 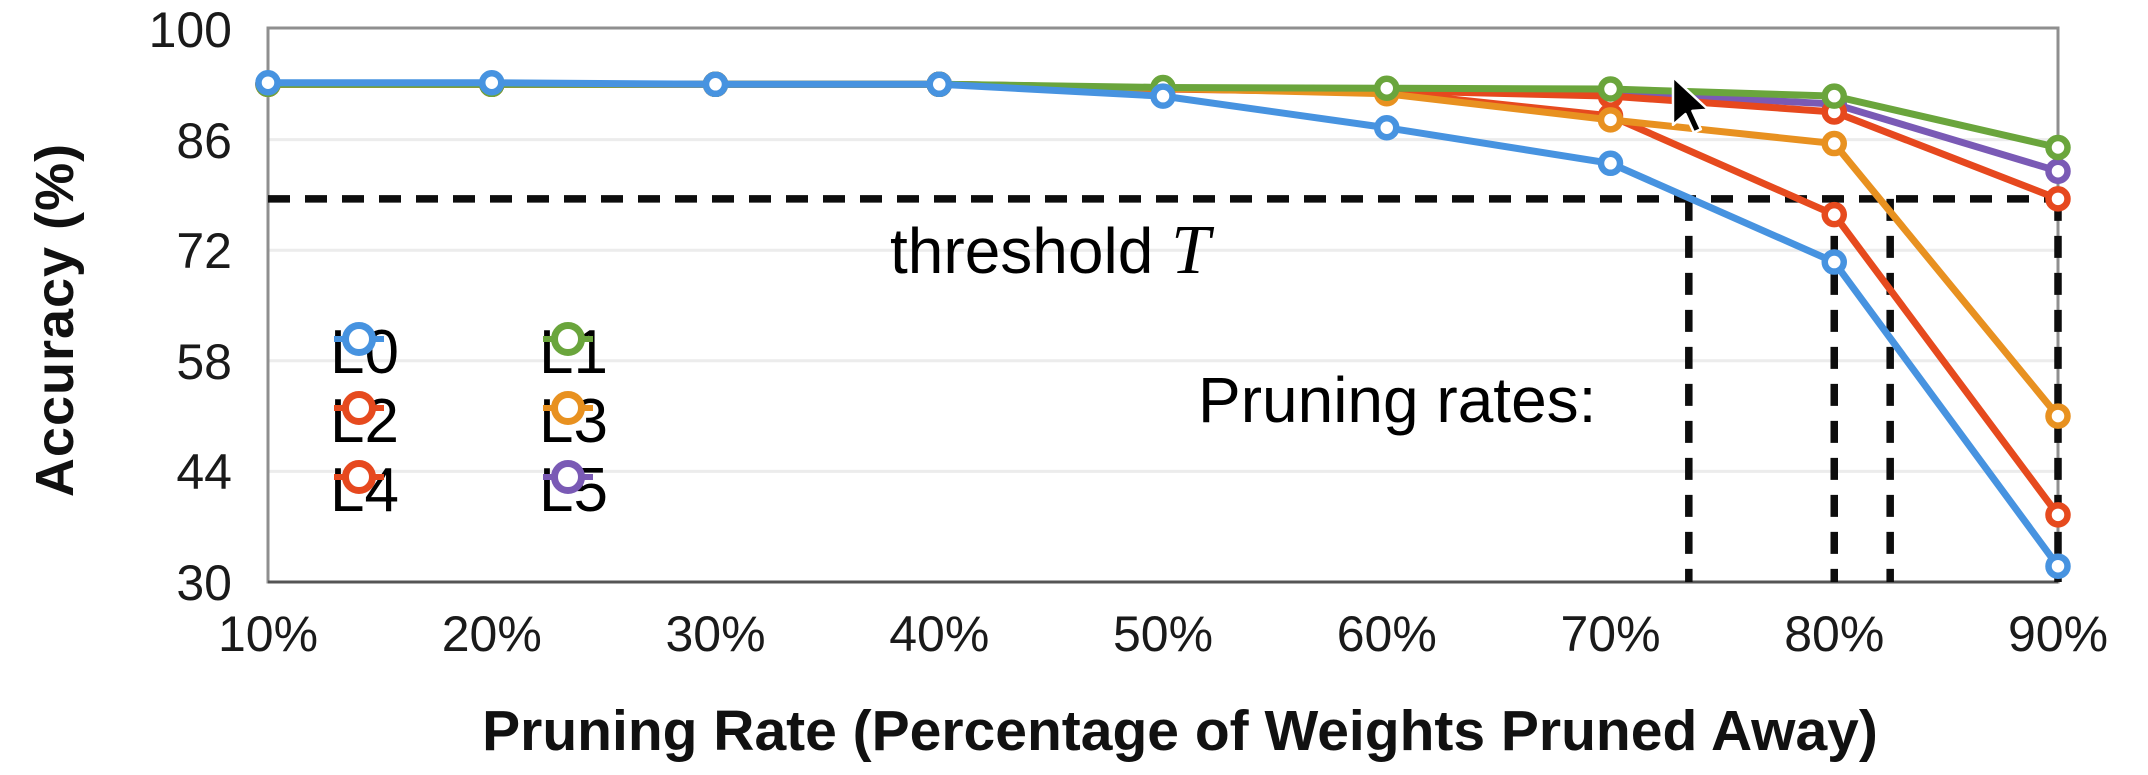 I want to click on x-tick-label: 80%, so click(x=1834, y=634).